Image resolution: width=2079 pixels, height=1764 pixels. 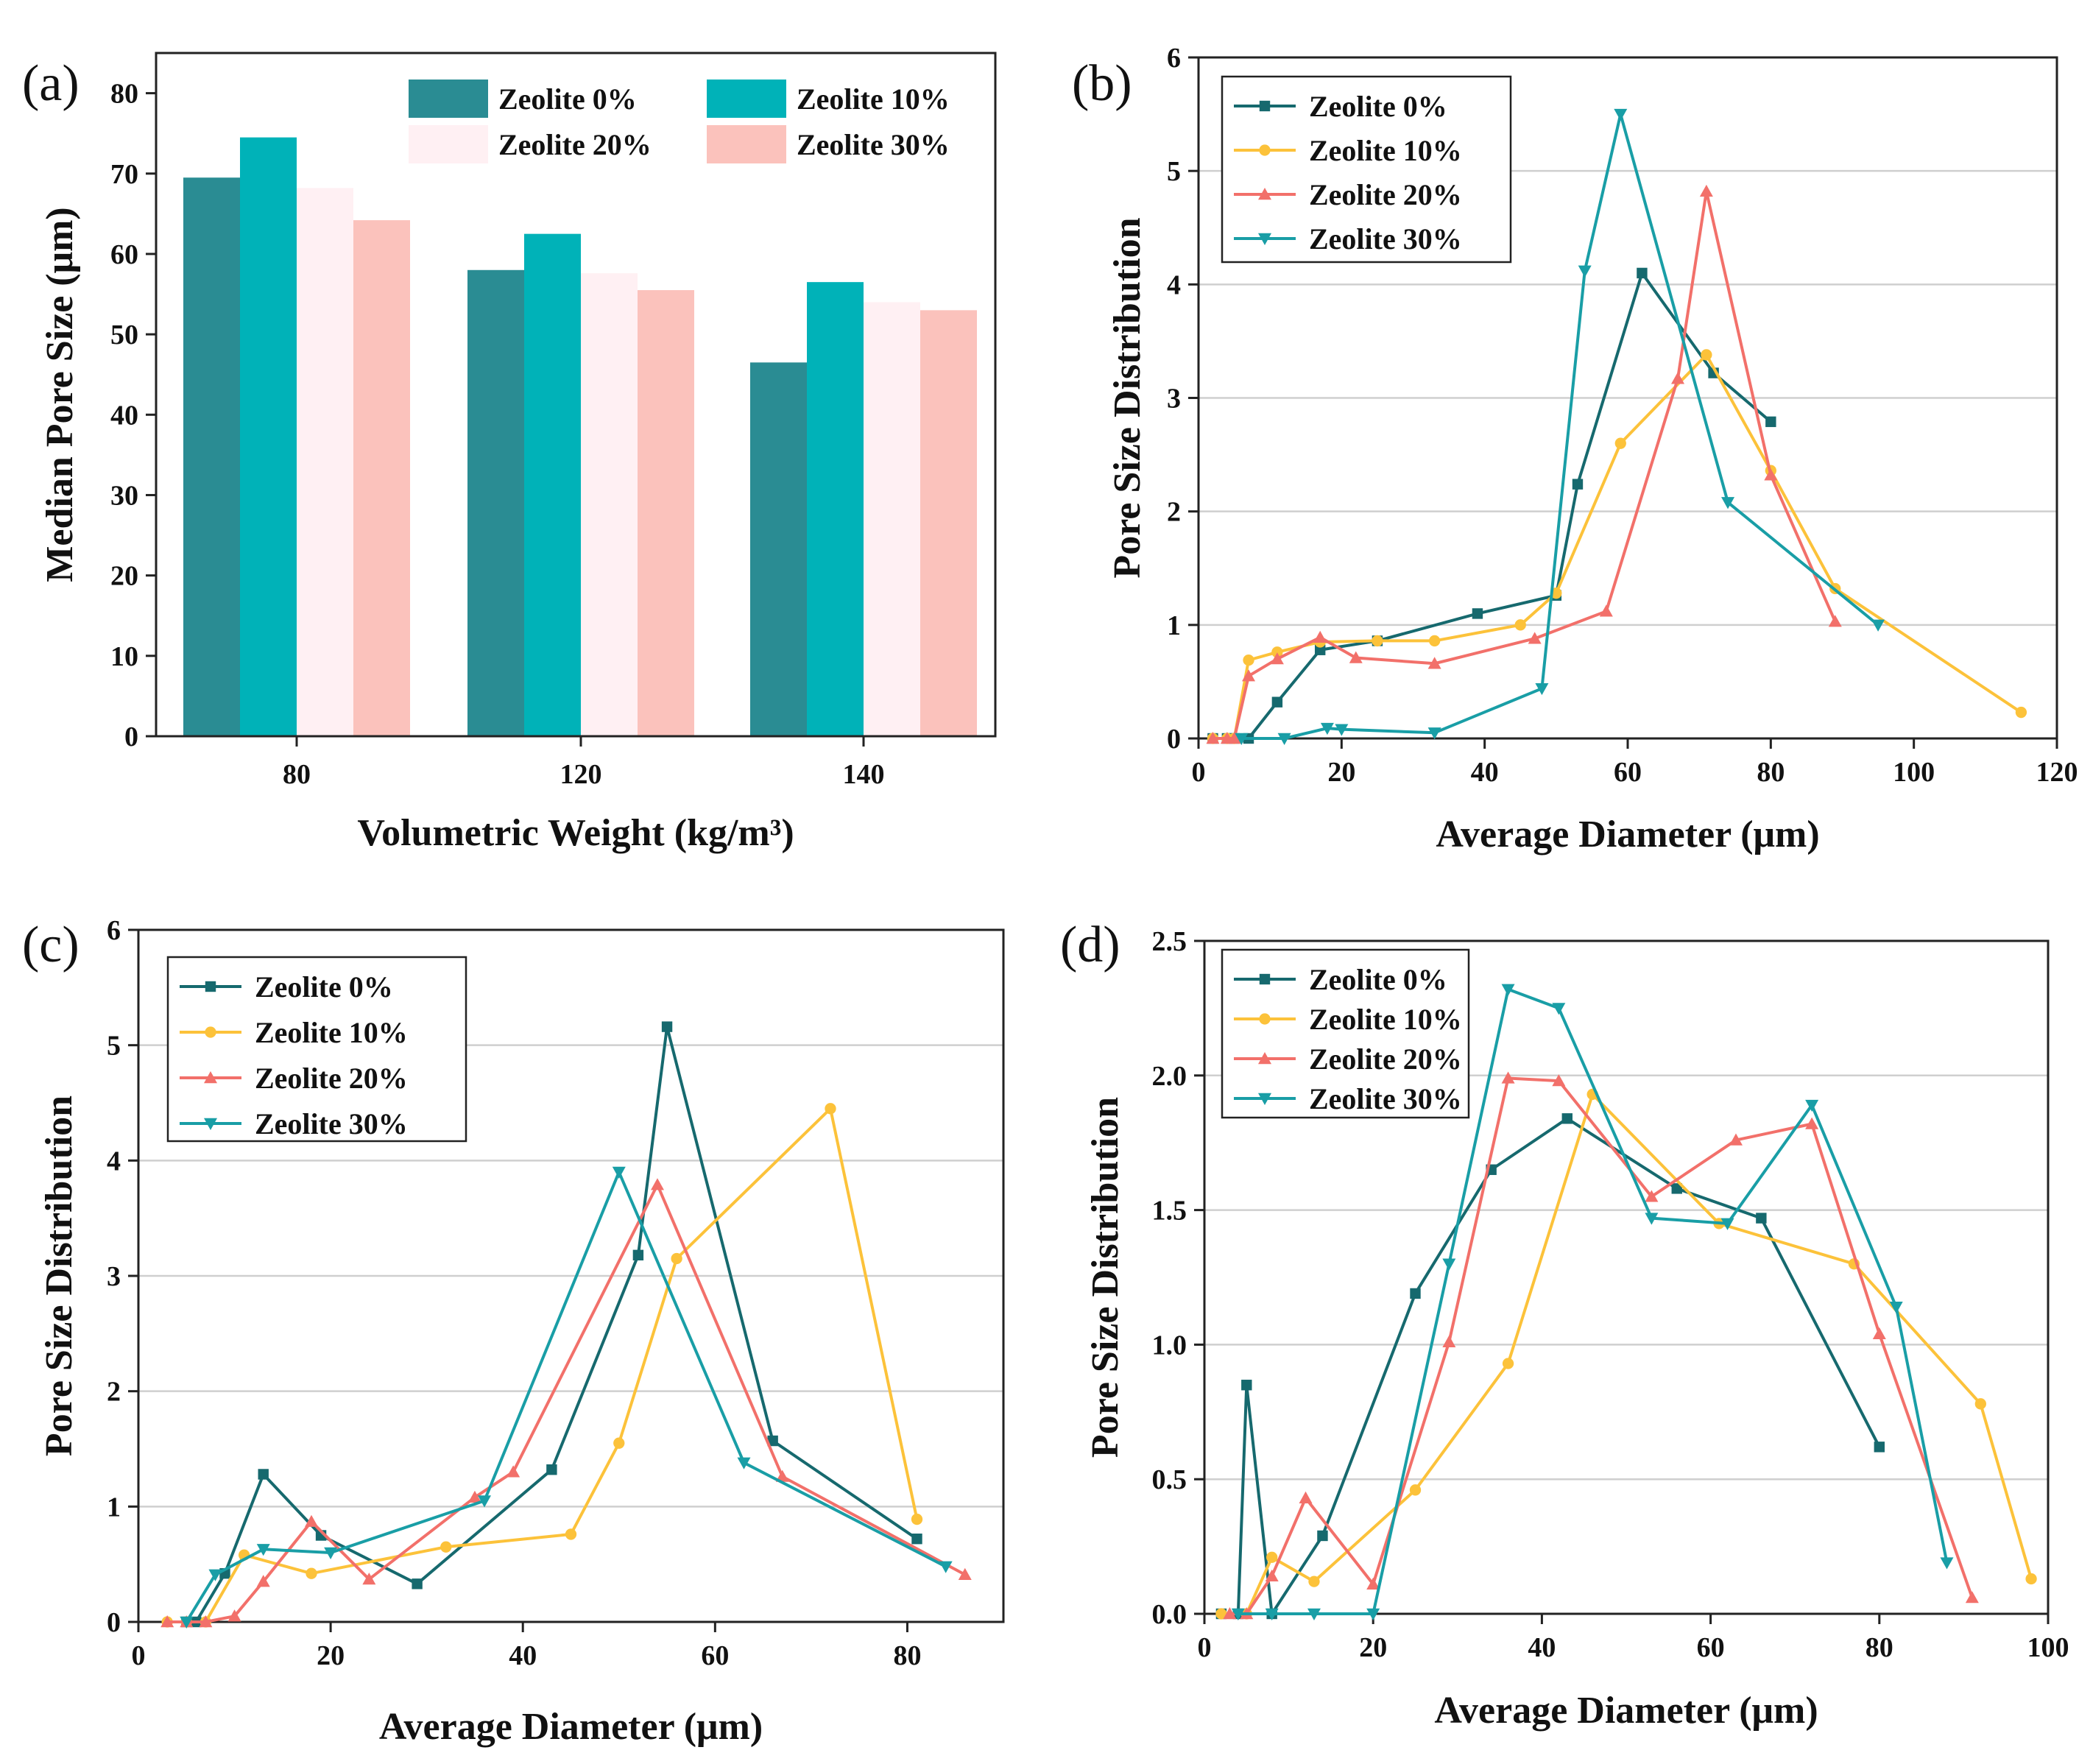 I want to click on series-line-zeolite-30-, so click(x=1593, y=1301).